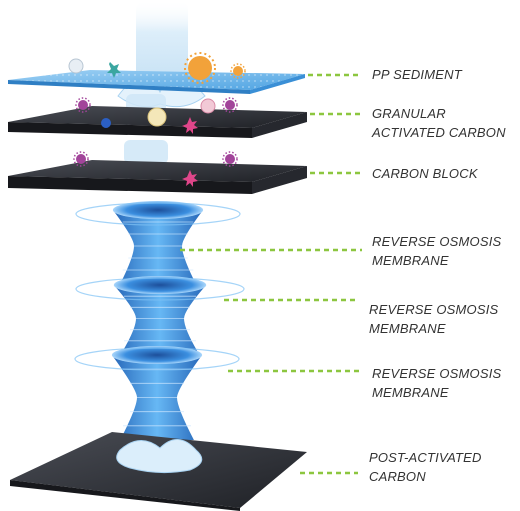 The height and width of the screenshot is (511, 520). Describe the element at coordinates (439, 123) in the screenshot. I see `label-granular-activated-carbon: GRANULAR ACTIVATED CARBON` at that location.